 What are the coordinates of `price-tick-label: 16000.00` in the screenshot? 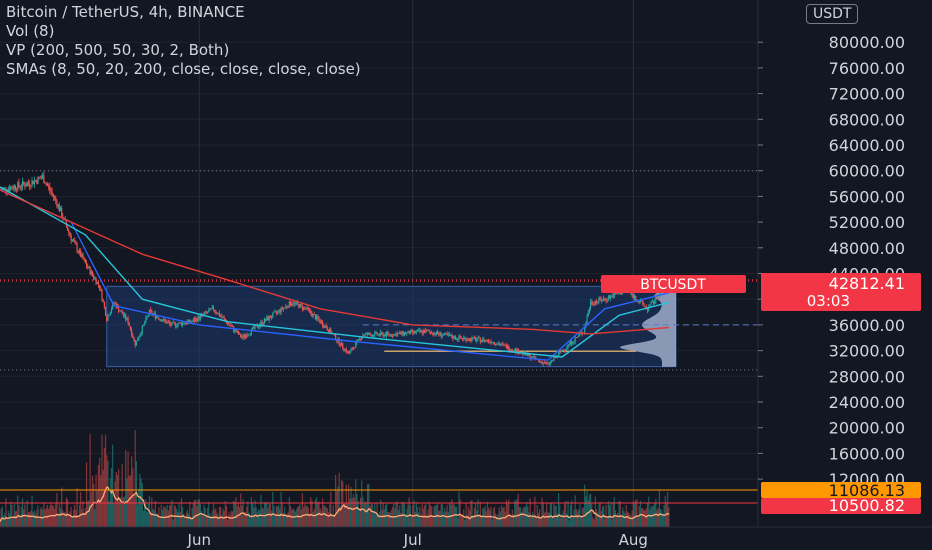 It's located at (867, 453).